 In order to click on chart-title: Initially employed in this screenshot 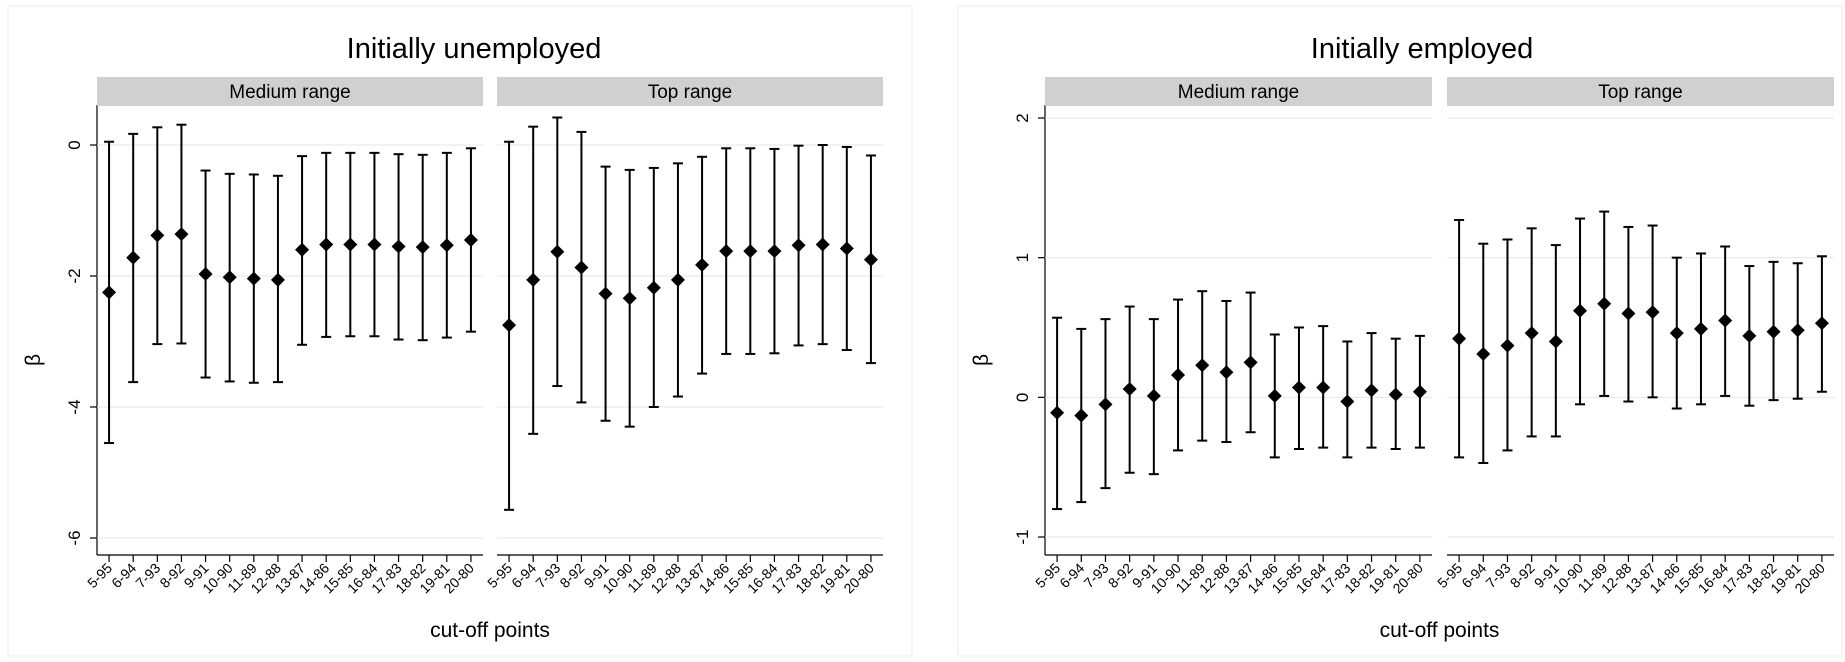, I will do `click(1422, 49)`.